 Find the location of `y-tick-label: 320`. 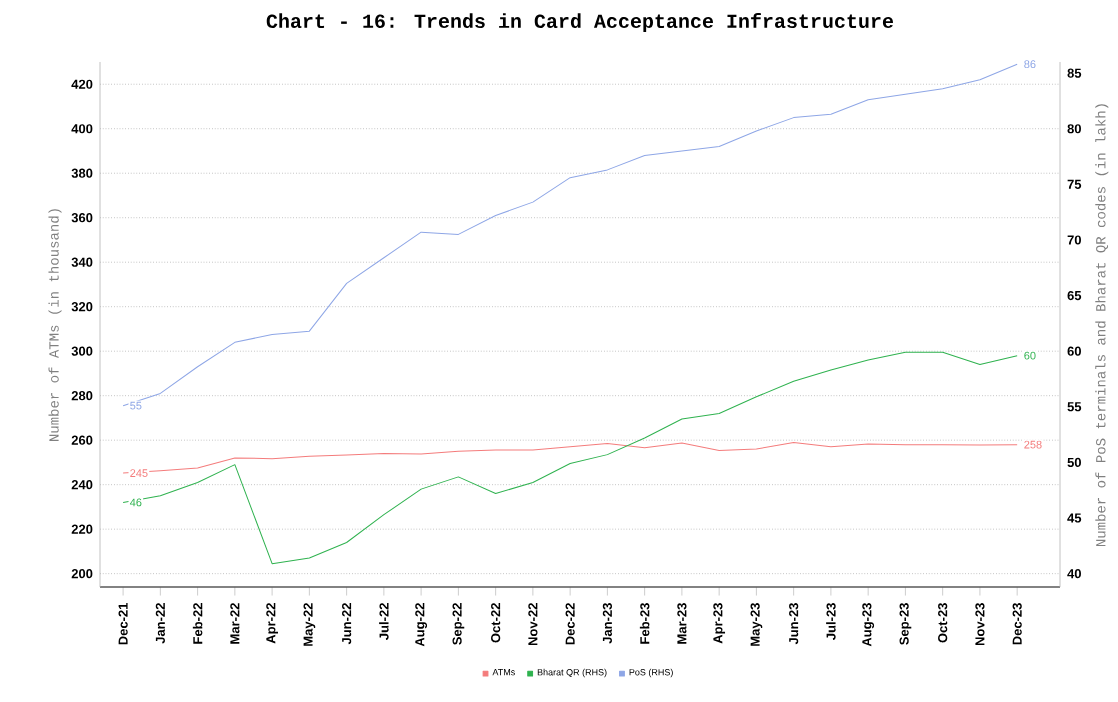

y-tick-label: 320 is located at coordinates (82, 307).